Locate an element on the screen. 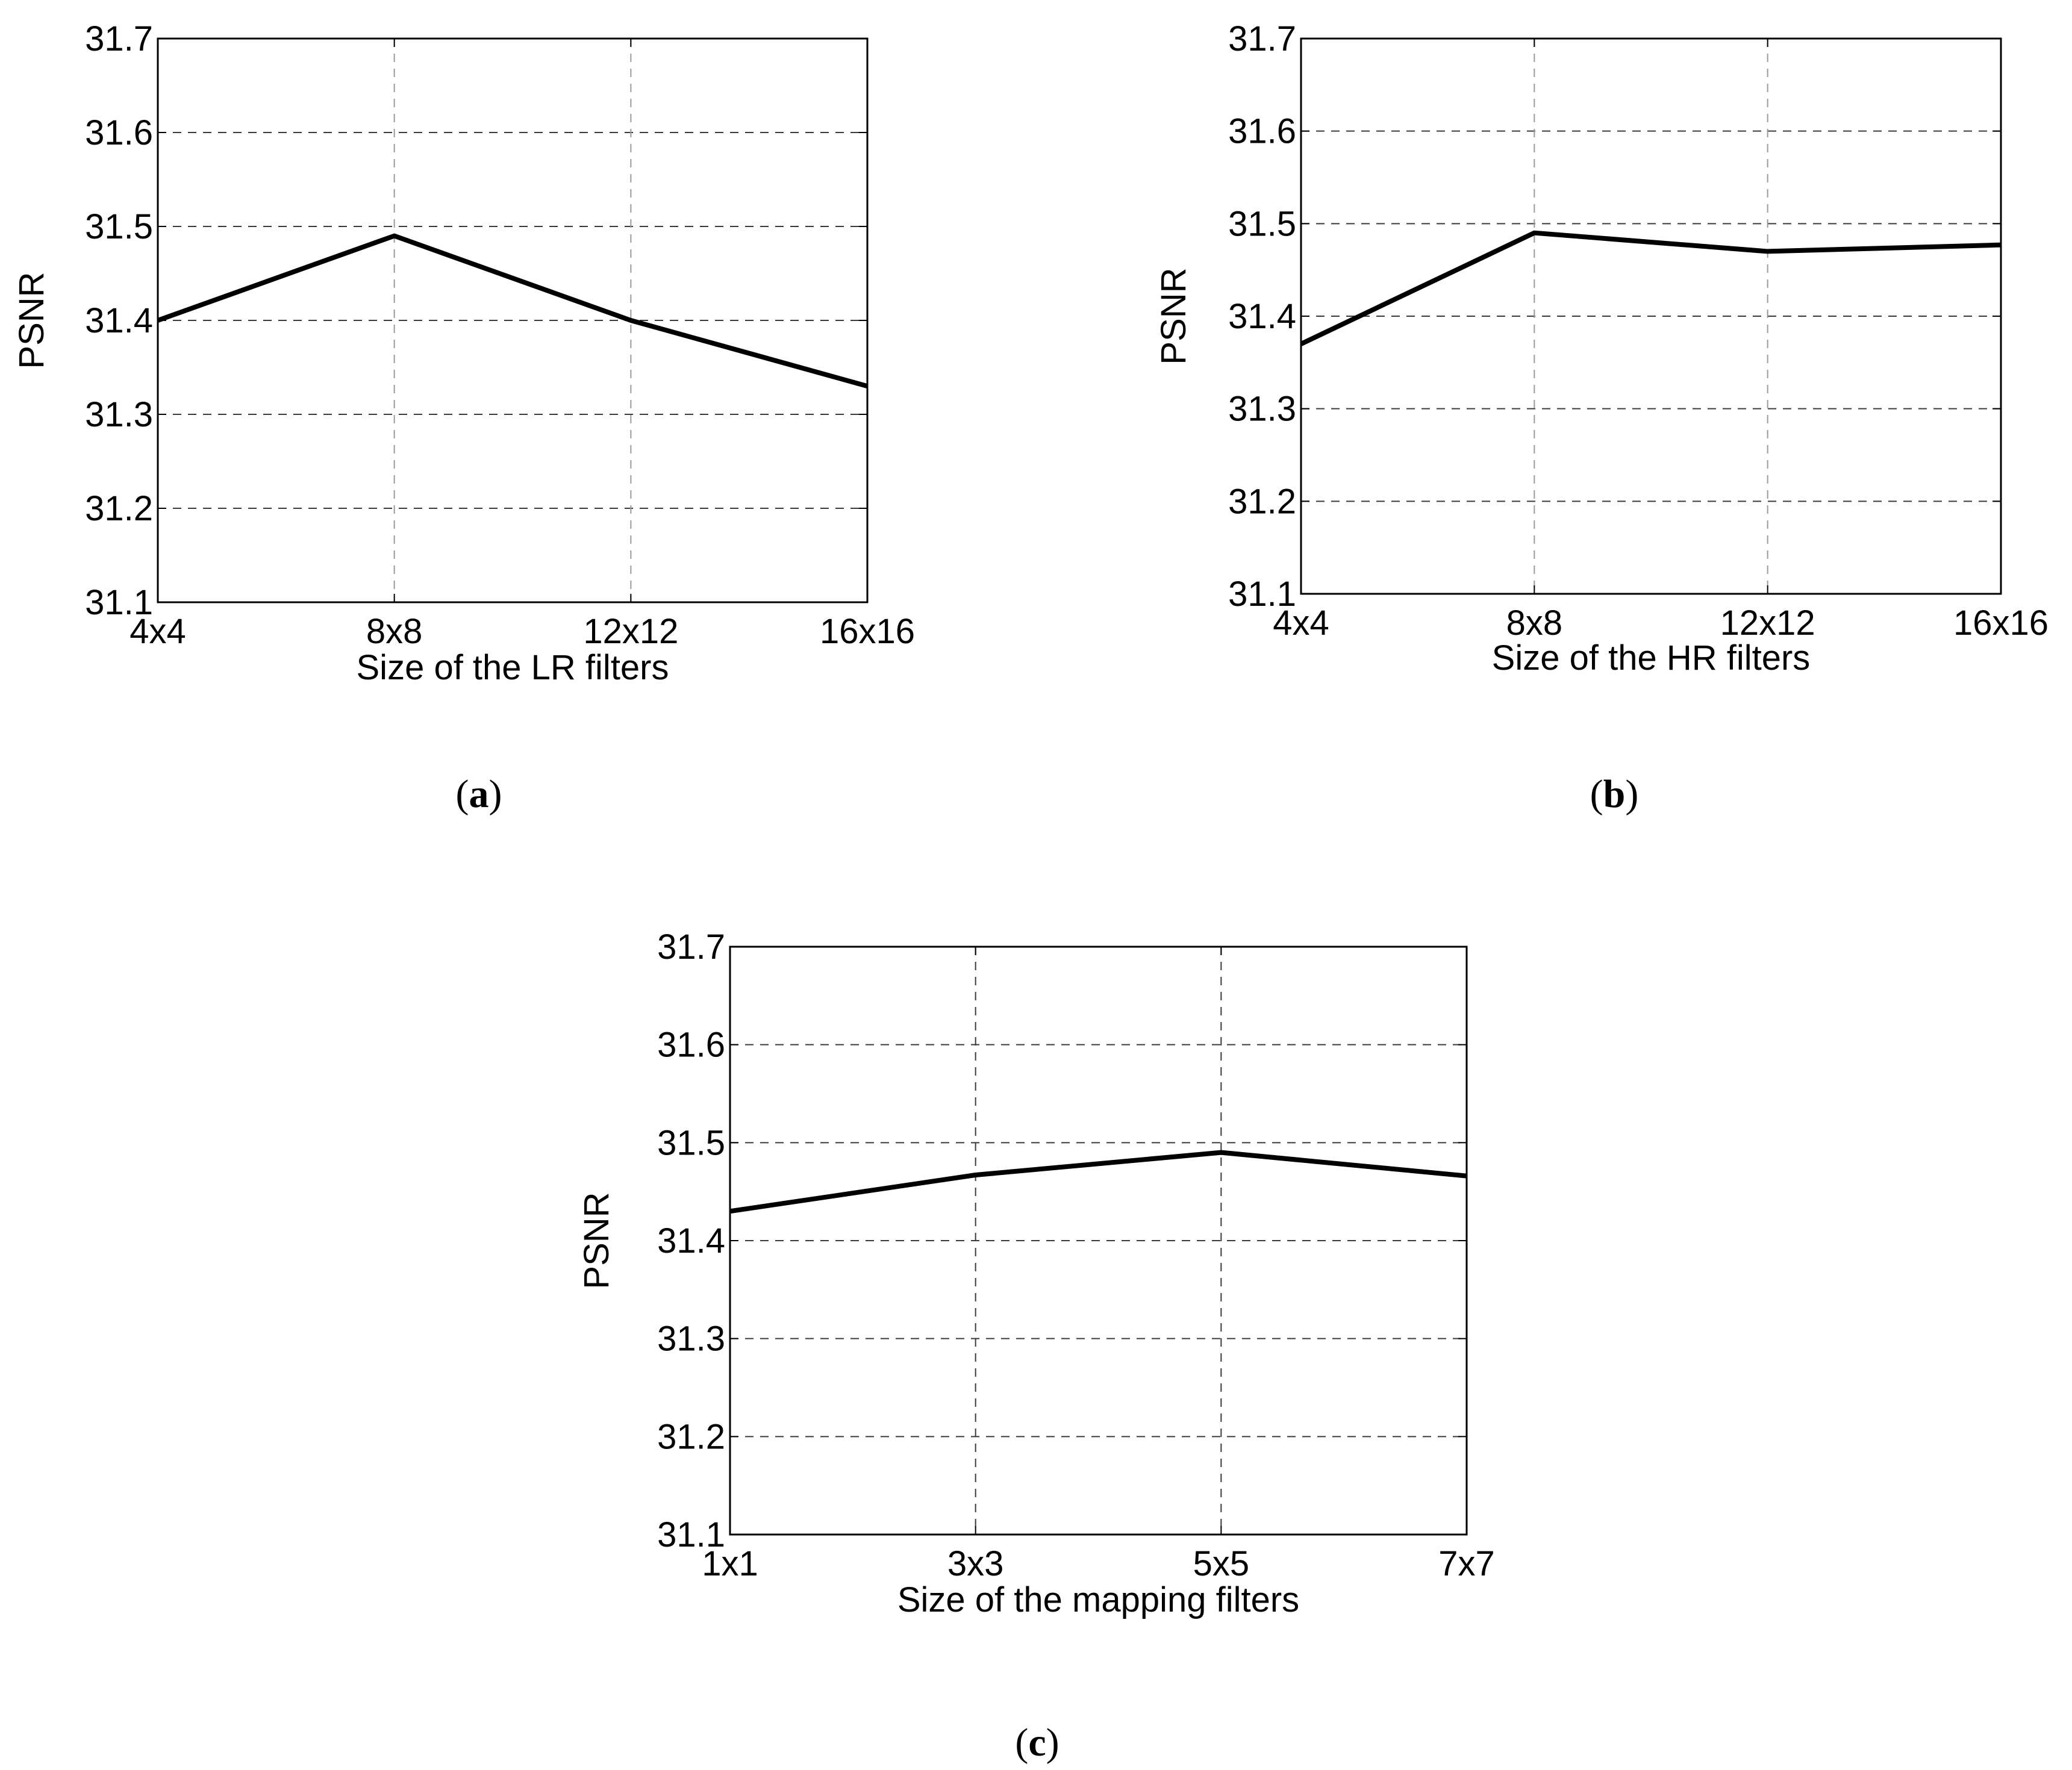 The height and width of the screenshot is (1770, 2072). panel-label: (c) is located at coordinates (1037, 1743).